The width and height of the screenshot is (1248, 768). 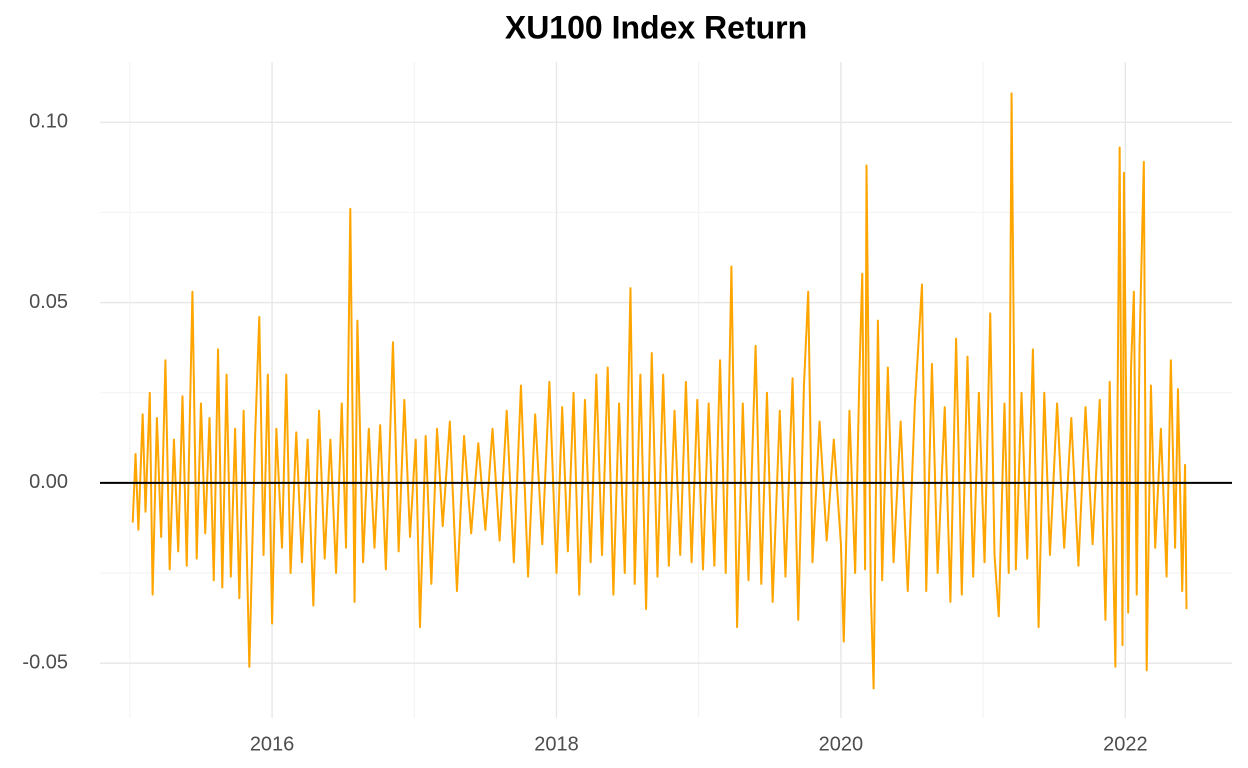 I want to click on y-tick-label: 0.10, so click(x=48, y=122).